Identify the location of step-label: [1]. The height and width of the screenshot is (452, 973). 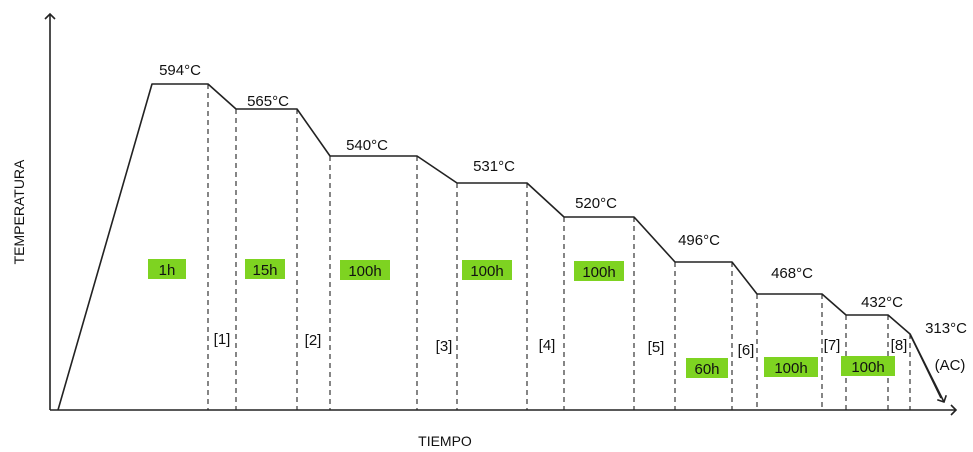
(222, 339).